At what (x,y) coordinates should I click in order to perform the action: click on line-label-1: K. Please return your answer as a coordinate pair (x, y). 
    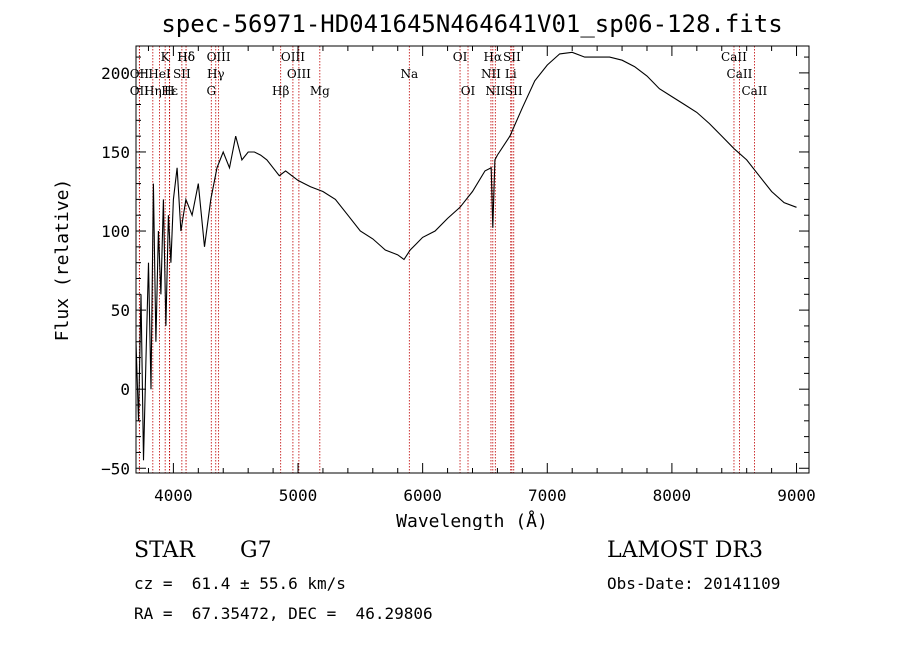
    Looking at the image, I should click on (166, 57).